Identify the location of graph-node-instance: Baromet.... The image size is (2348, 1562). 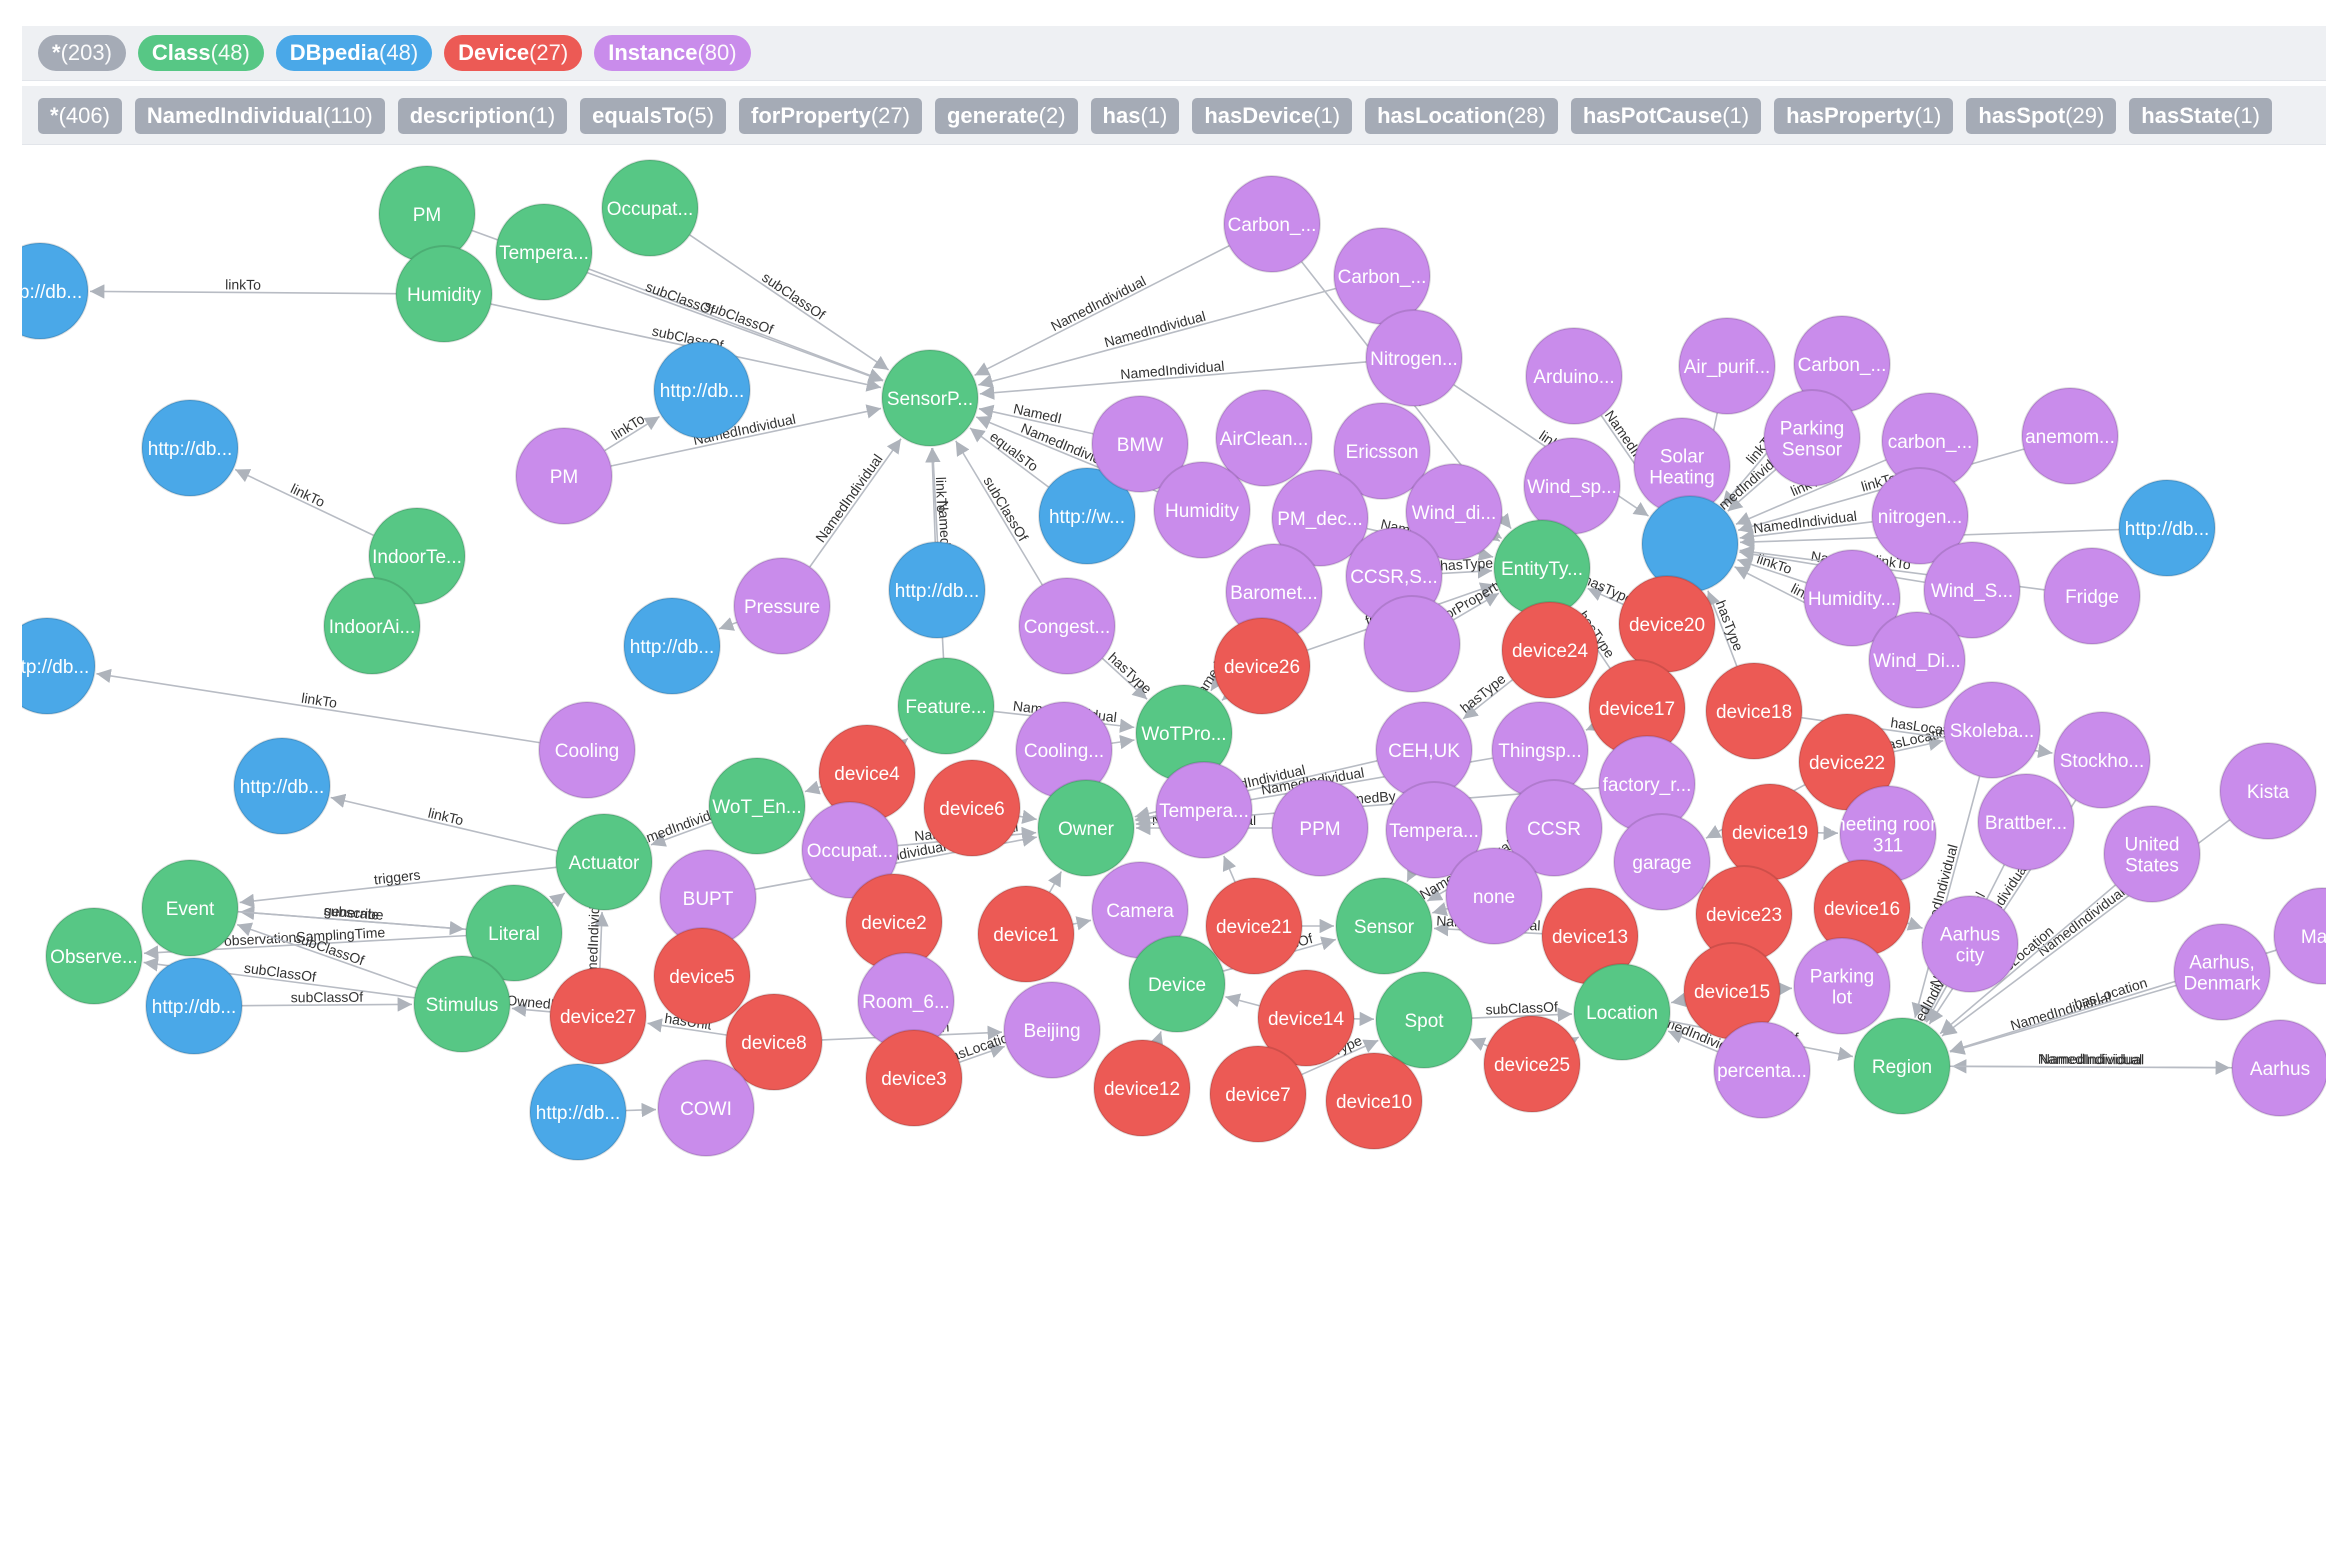
(1274, 592).